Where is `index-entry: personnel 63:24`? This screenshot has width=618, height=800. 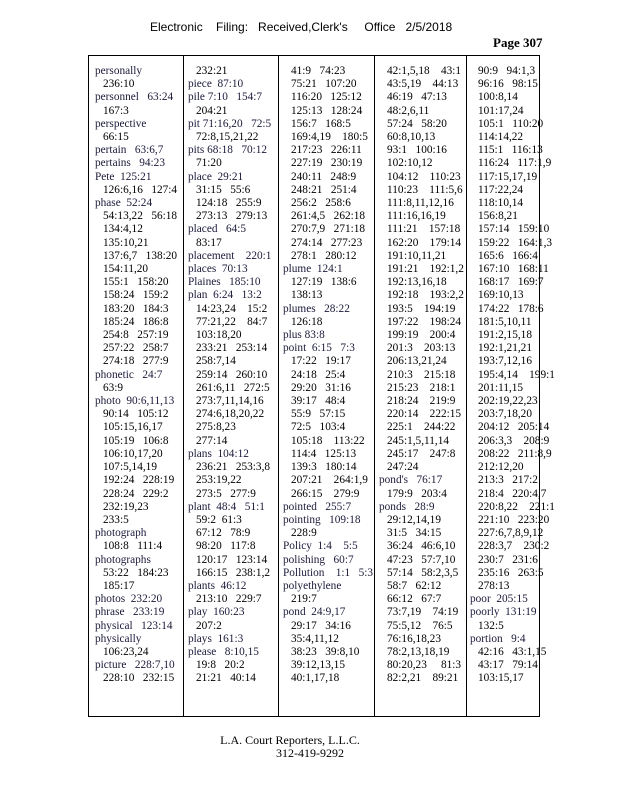 index-entry: personnel 63:24 is located at coordinates (134, 97).